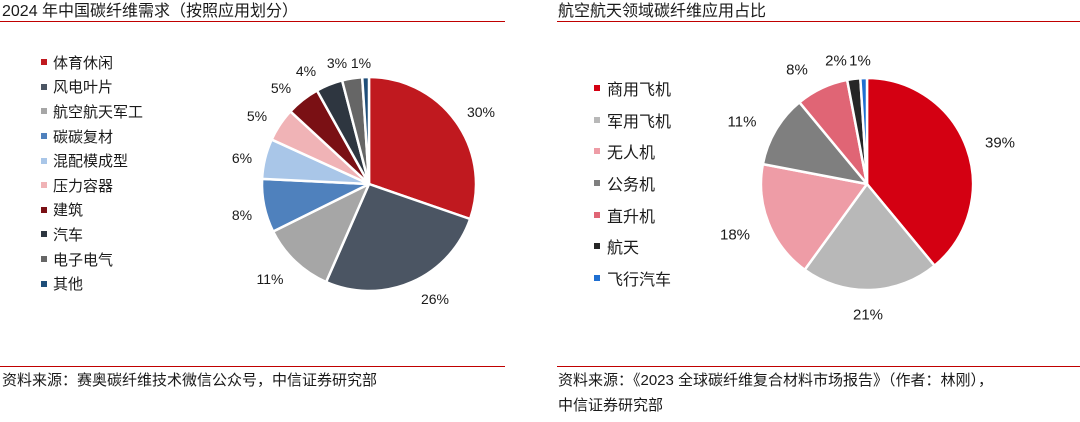 The image size is (1080, 422). What do you see at coordinates (735, 235) in the screenshot?
I see `pie-value-label: 18%` at bounding box center [735, 235].